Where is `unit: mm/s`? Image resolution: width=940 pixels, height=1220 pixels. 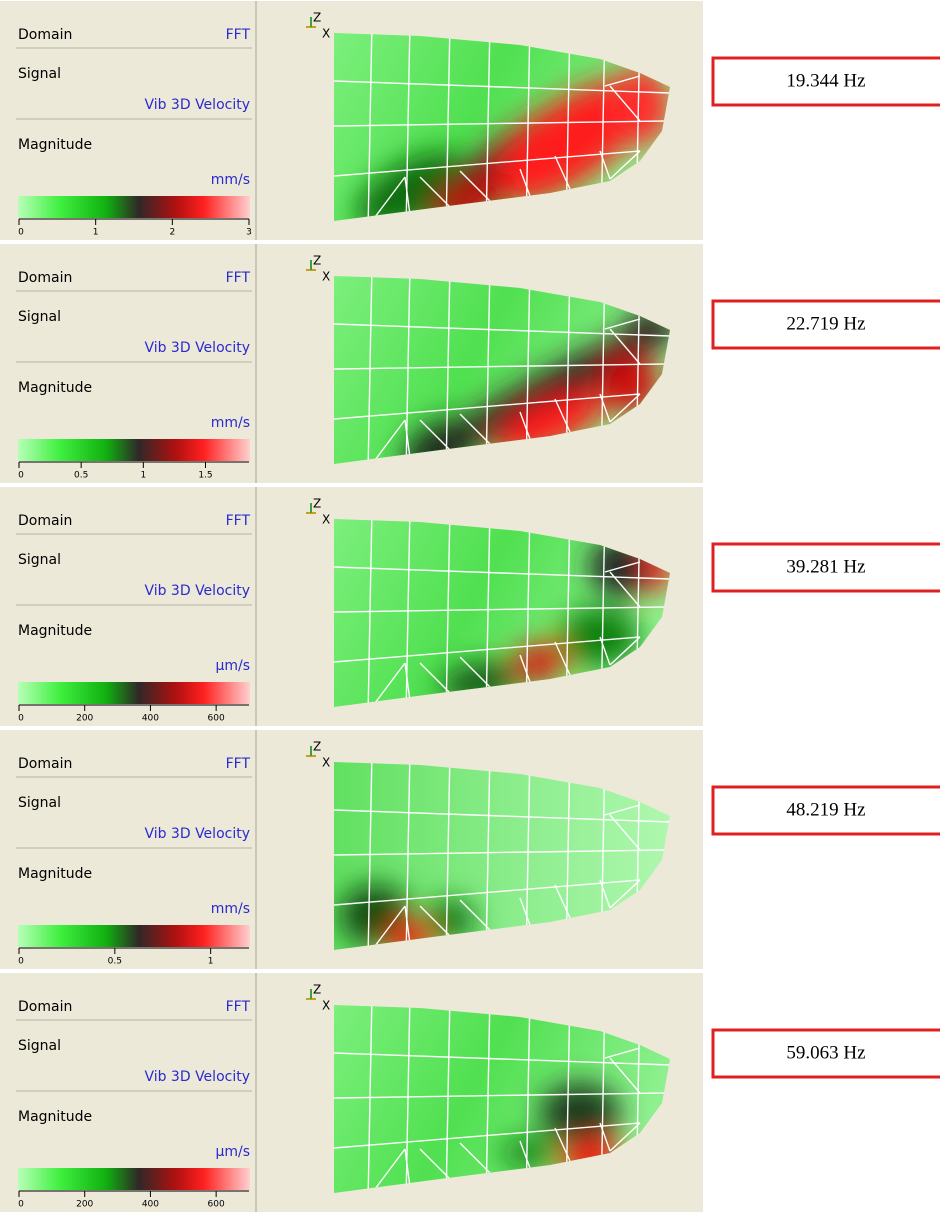
unit: mm/s is located at coordinates (230, 180).